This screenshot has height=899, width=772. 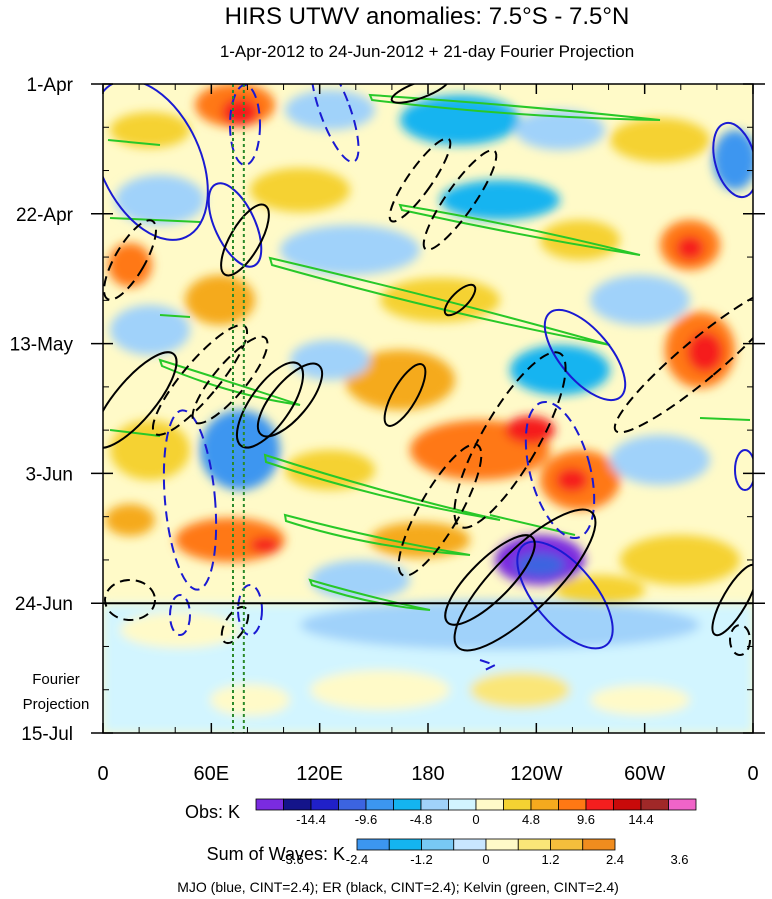 I want to click on obs-legend-label: 9.6, so click(x=586, y=819).